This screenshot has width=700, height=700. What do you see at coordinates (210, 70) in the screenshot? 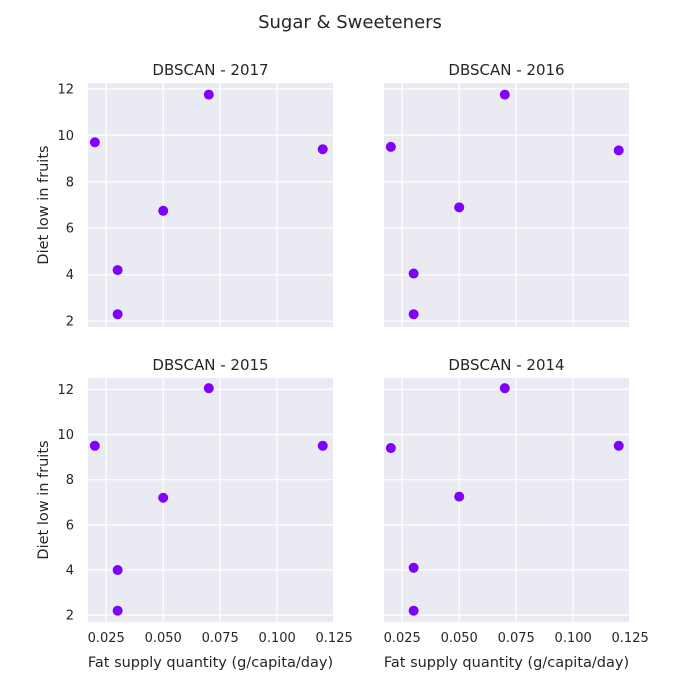
I see `panel-title: DBSCAN - 2017` at bounding box center [210, 70].